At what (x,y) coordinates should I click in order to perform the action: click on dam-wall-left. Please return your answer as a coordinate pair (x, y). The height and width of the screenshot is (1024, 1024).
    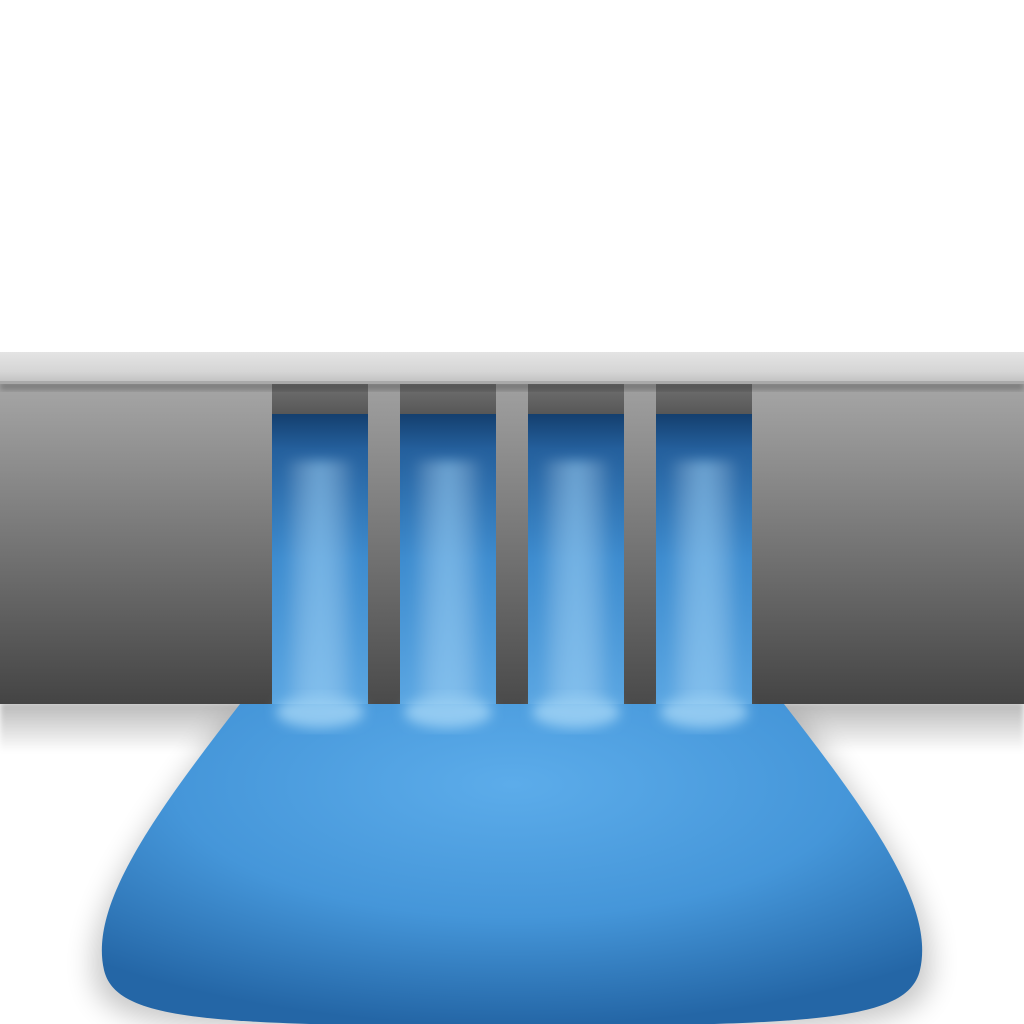
    Looking at the image, I should click on (136, 544).